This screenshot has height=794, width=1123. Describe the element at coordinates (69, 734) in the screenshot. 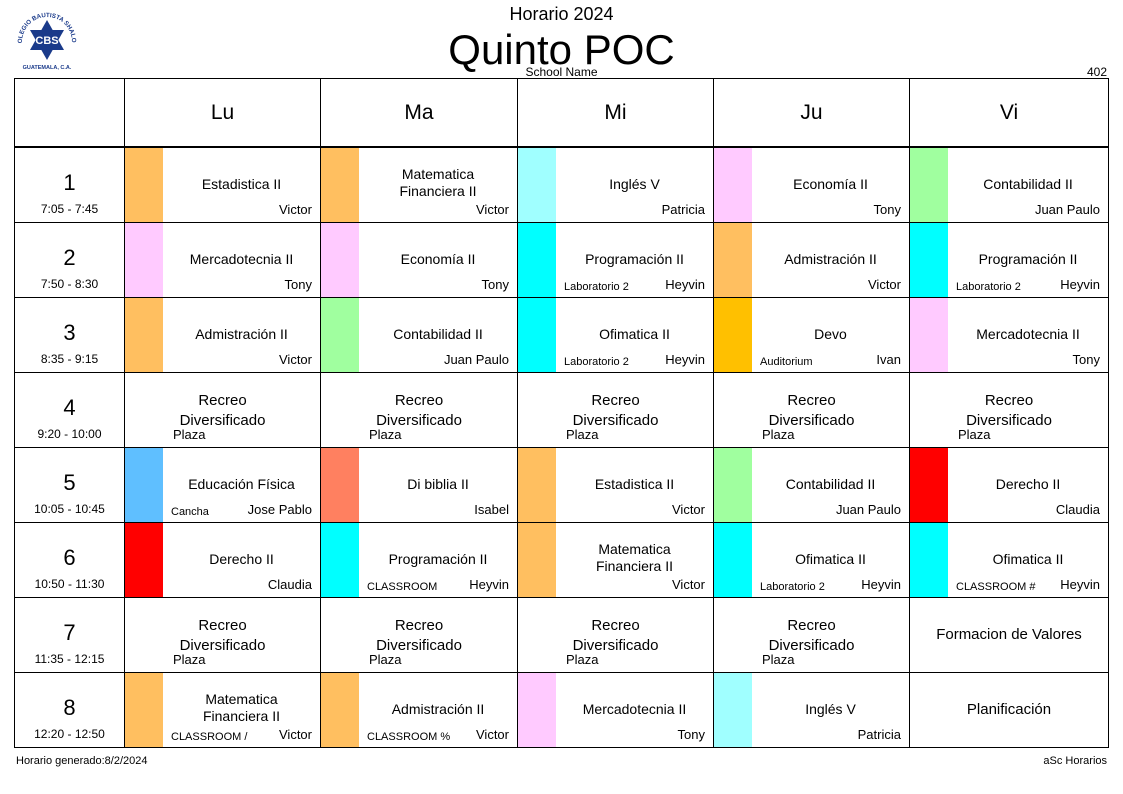

I see `period-time: 12:20 - 12:50` at that location.